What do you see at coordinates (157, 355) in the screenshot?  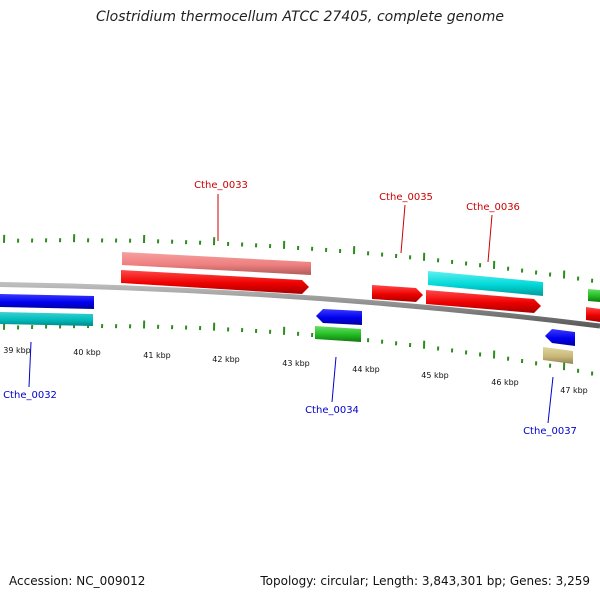 I see `tick-label-41: 41 kbp` at bounding box center [157, 355].